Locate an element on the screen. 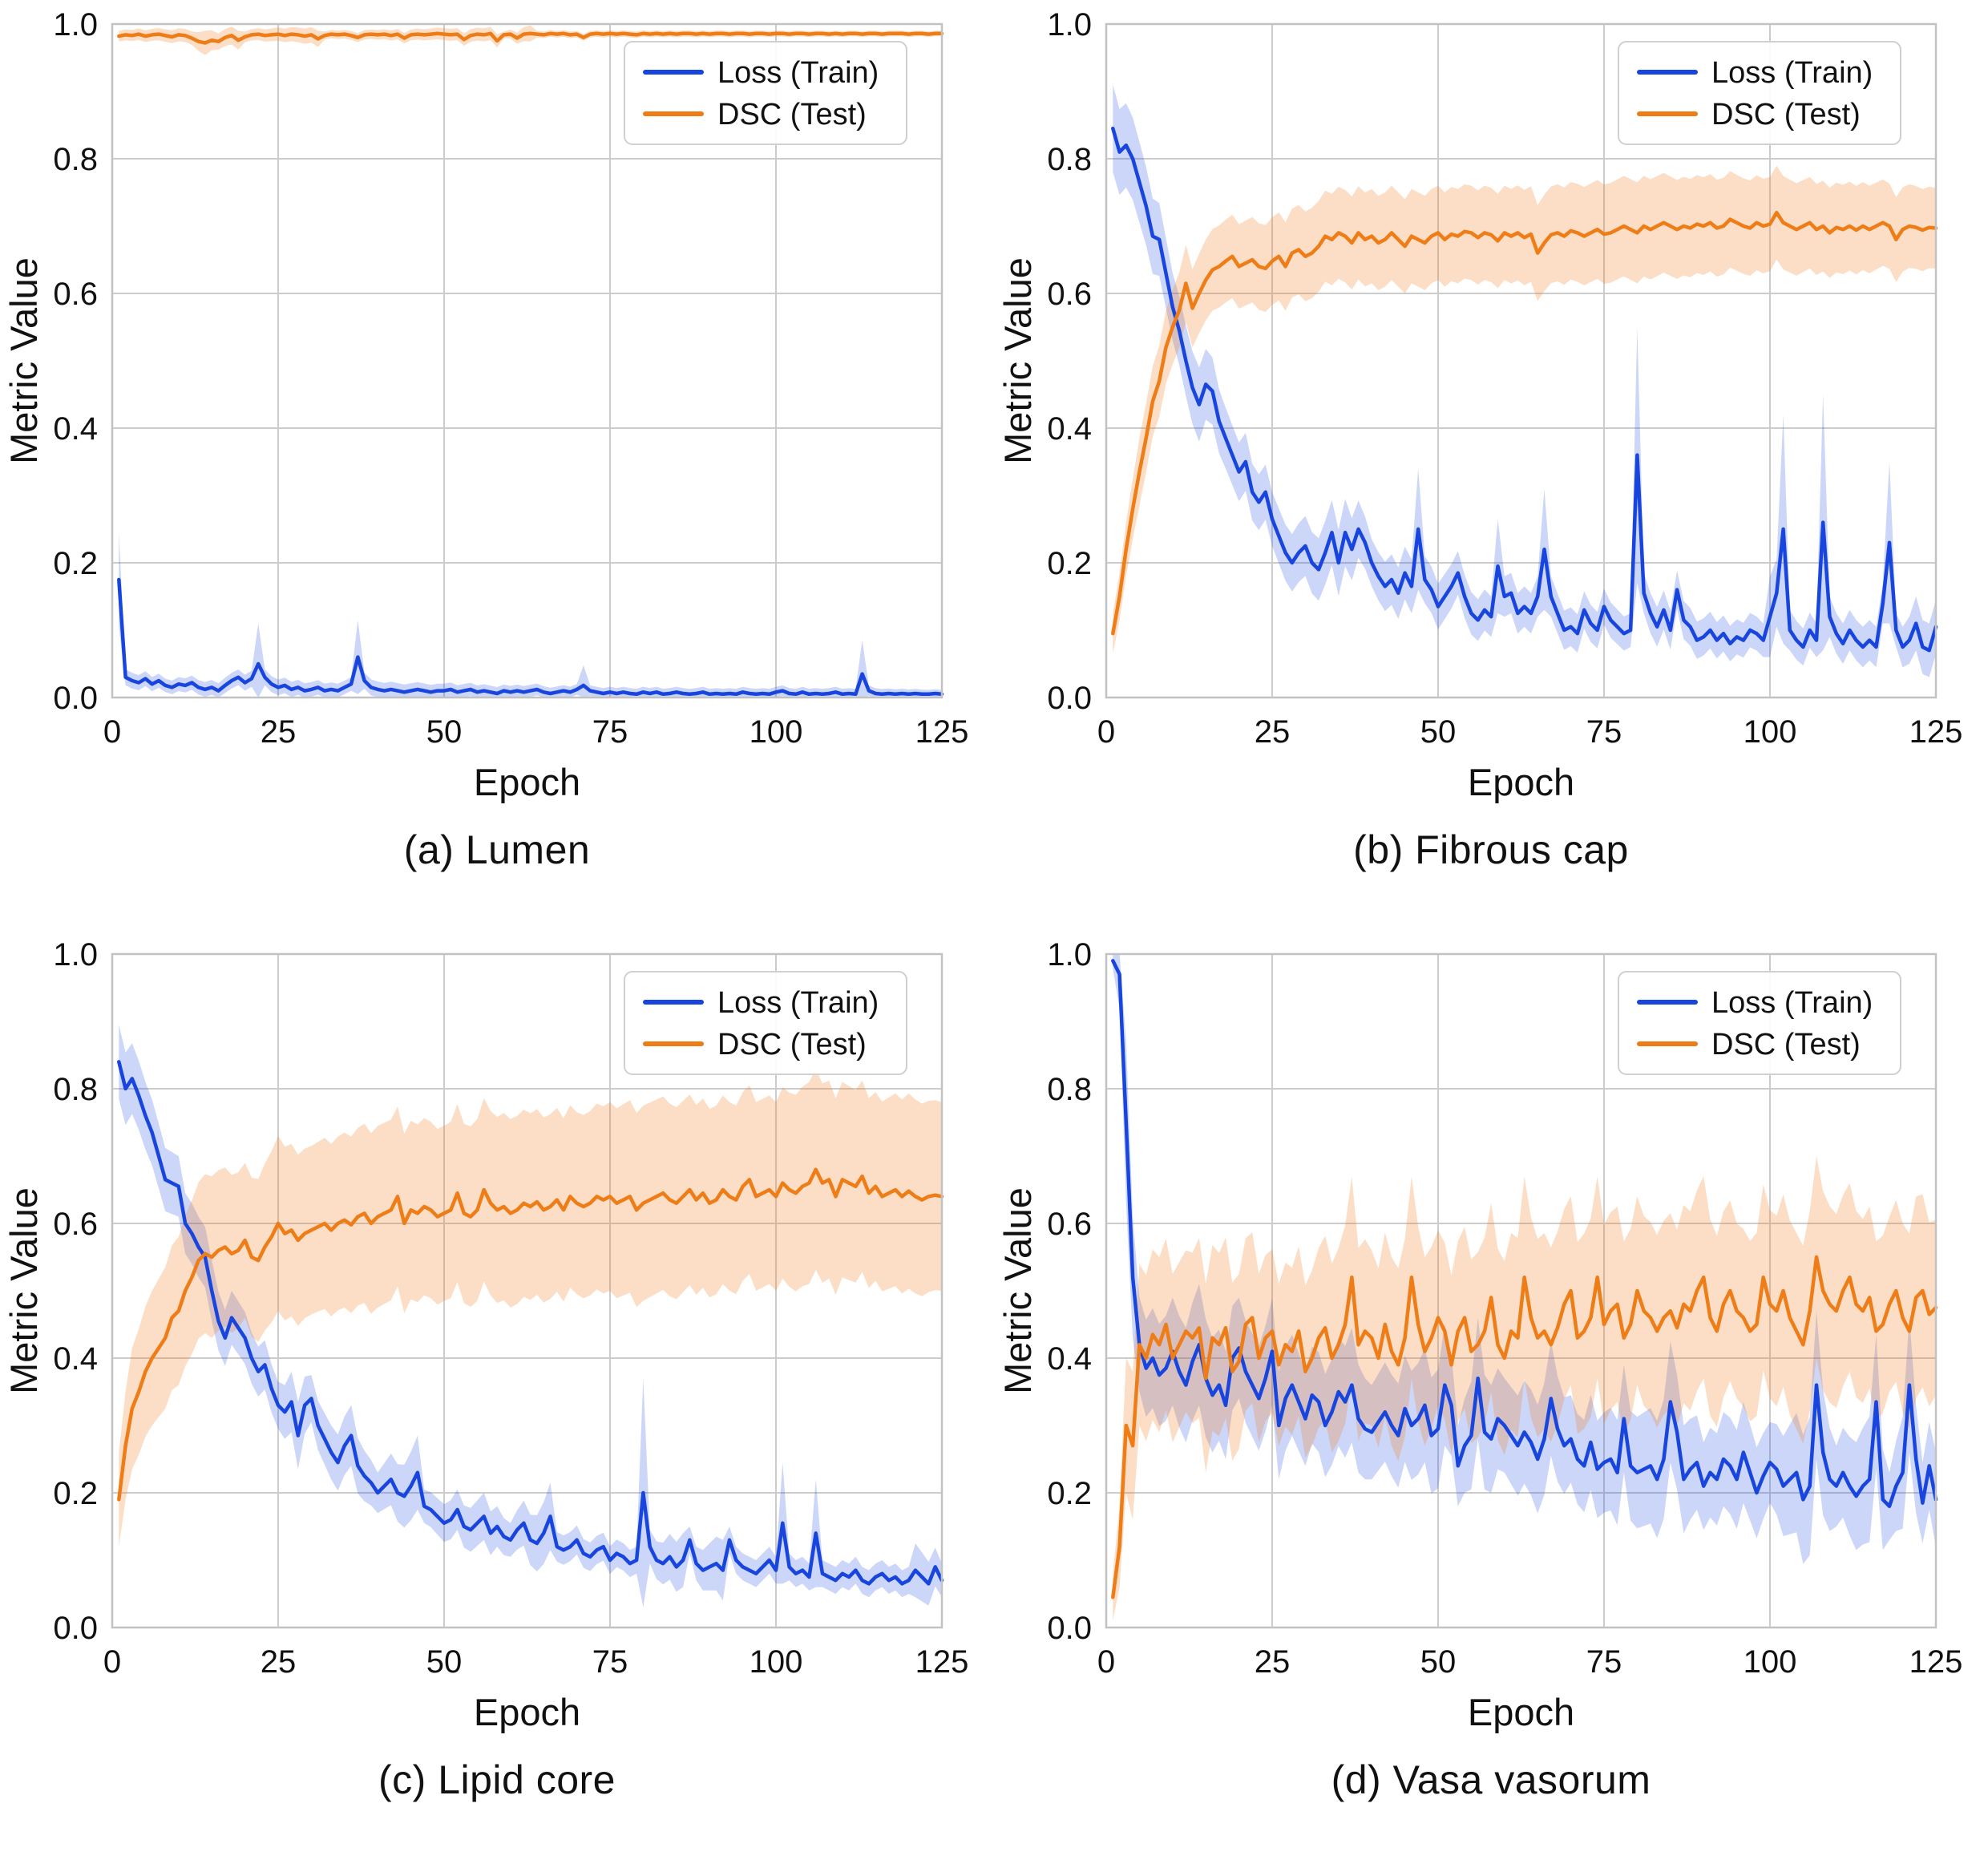 The image size is (1988, 1860). subplot-b-caption: (b) Fibrous cap is located at coordinates (1491, 849).